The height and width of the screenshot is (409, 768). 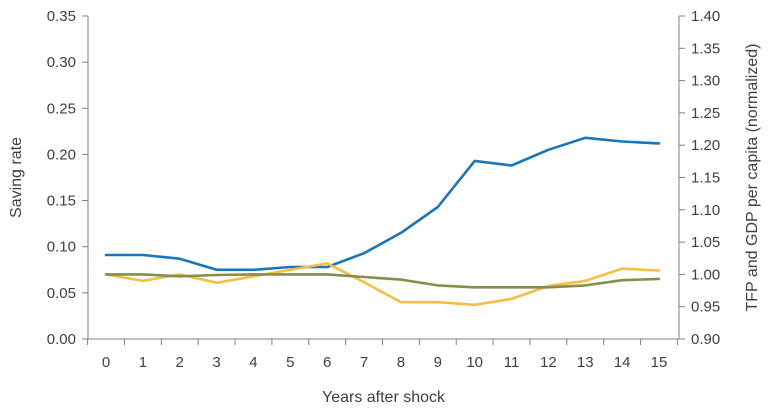 I want to click on x-tick-label: 0, so click(x=106, y=362).